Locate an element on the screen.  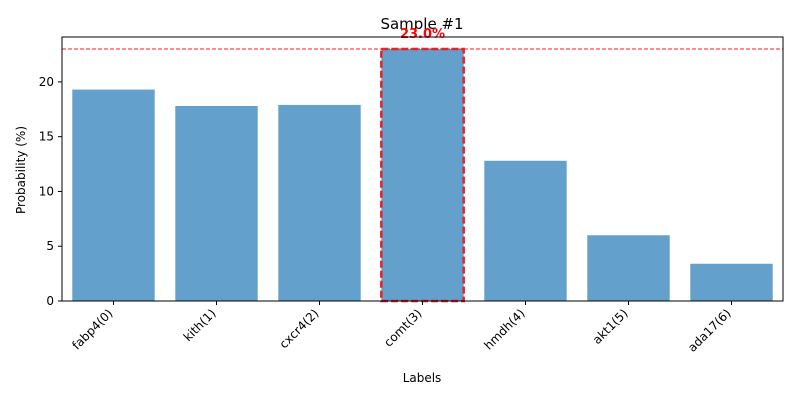
x-tick-label-3: comt(3) is located at coordinates (402, 327).